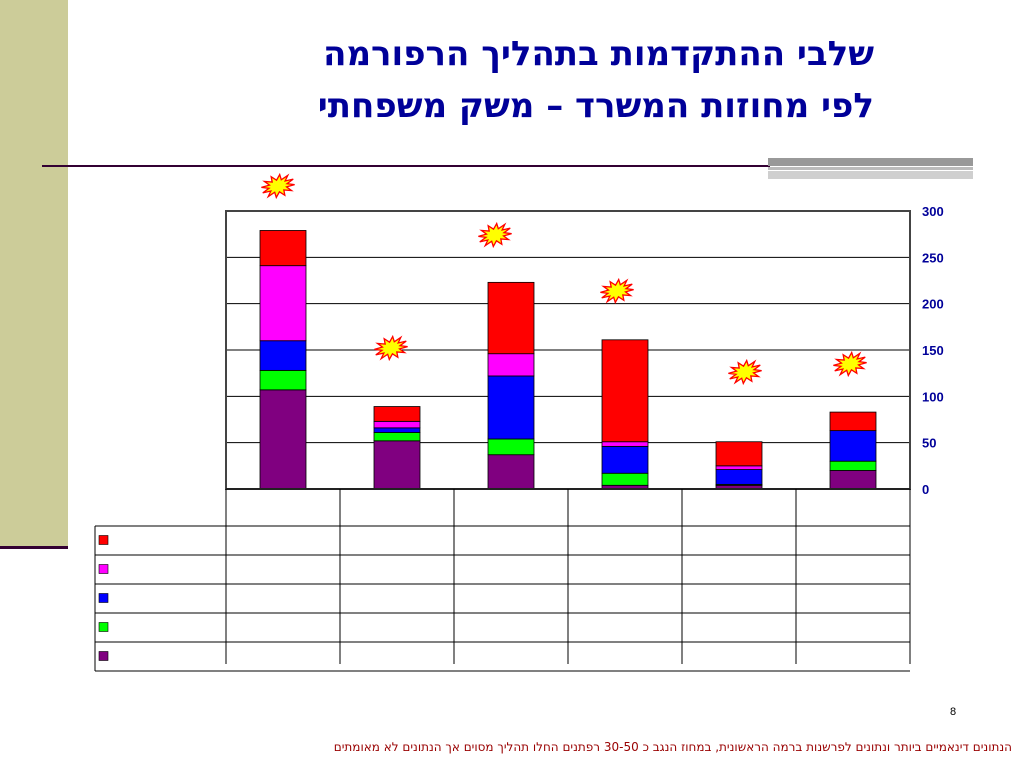 This screenshot has height=768, width=1024. I want to click on title-accent-bar, so click(870, 169).